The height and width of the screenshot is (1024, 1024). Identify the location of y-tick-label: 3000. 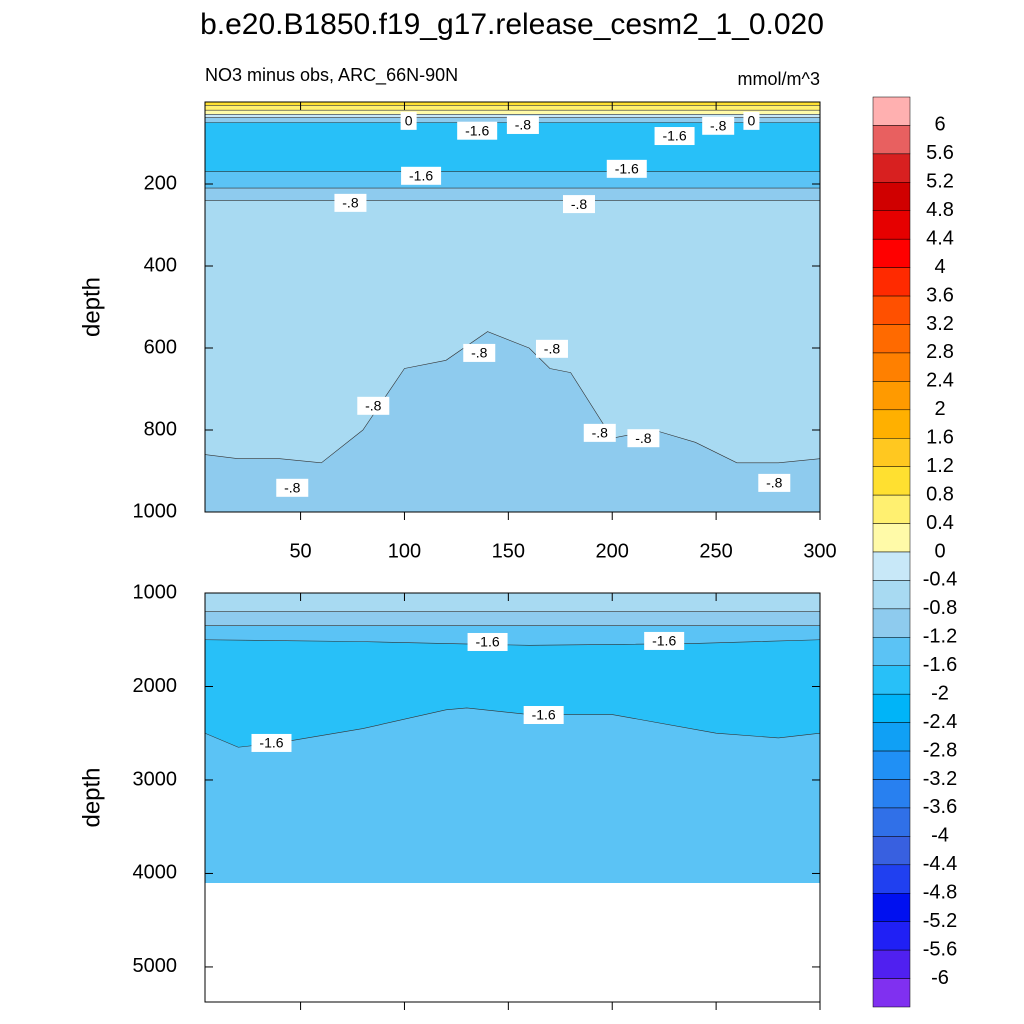
(155, 779).